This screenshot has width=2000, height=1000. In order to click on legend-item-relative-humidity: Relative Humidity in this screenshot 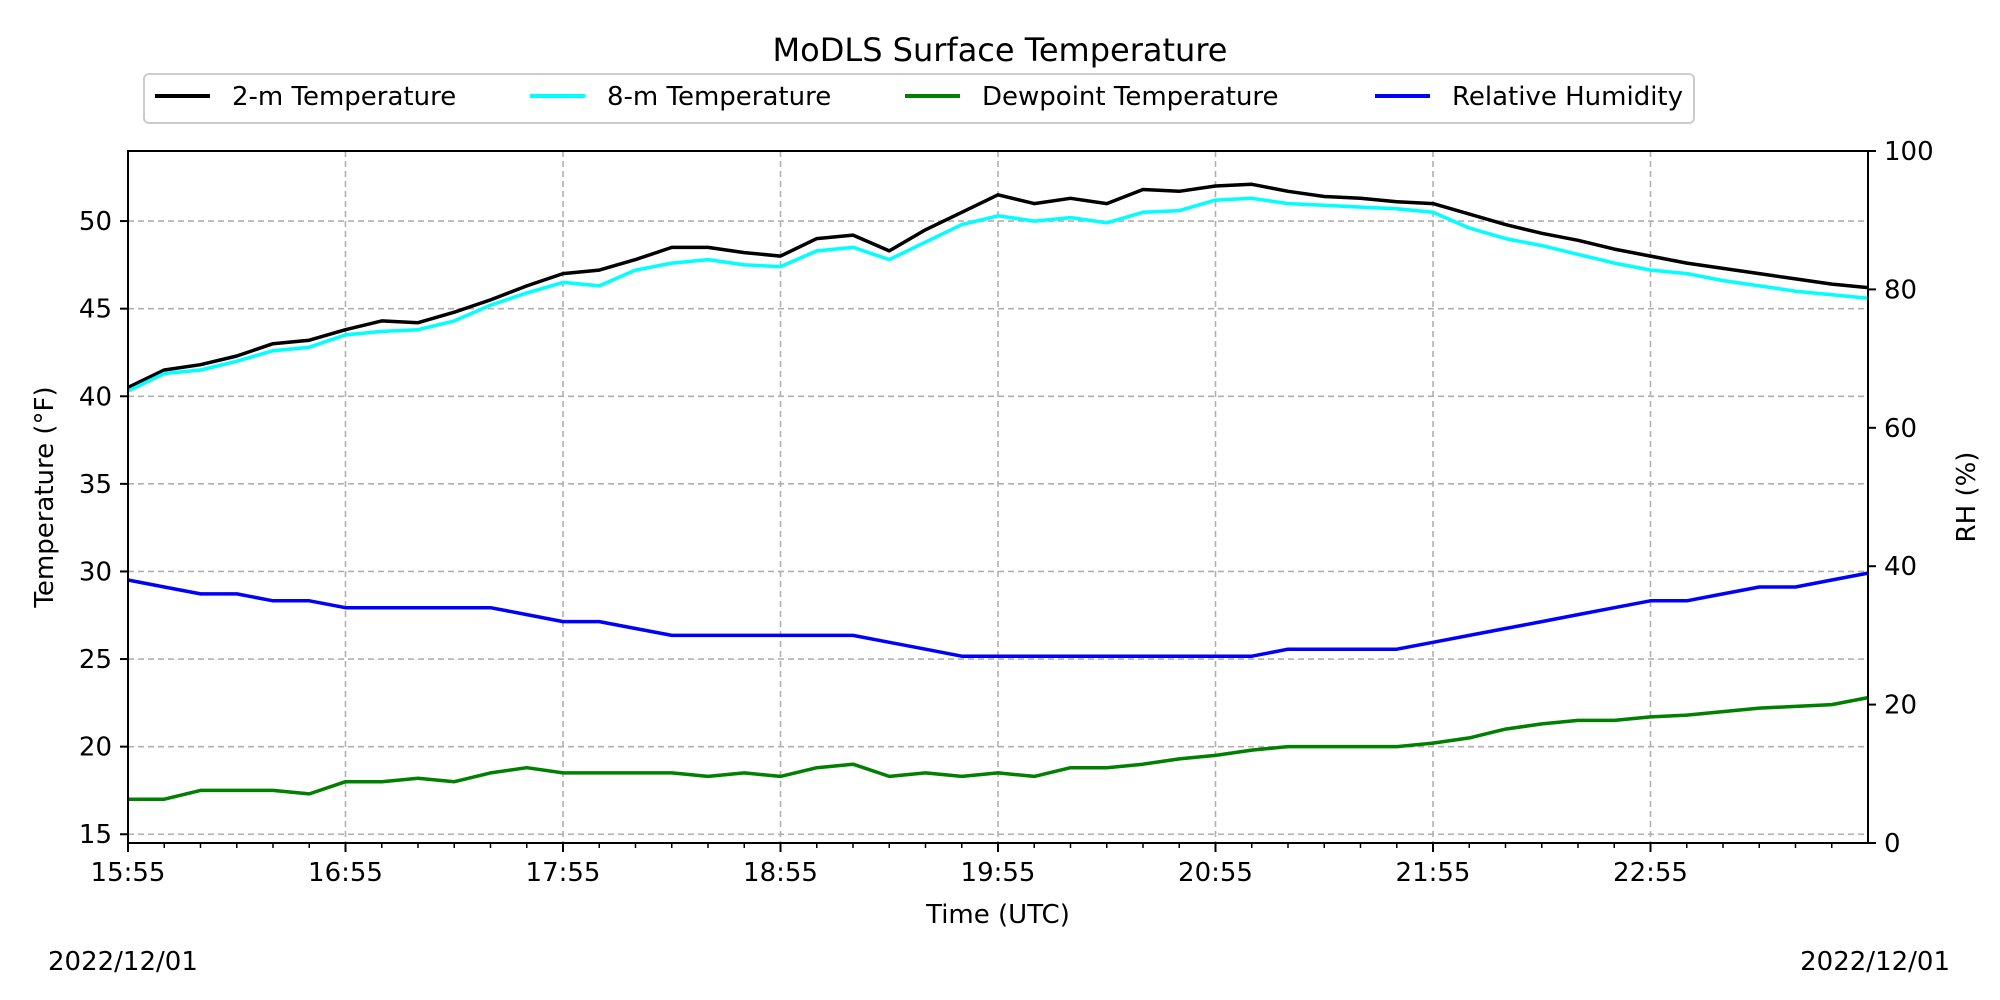, I will do `click(1529, 97)`.